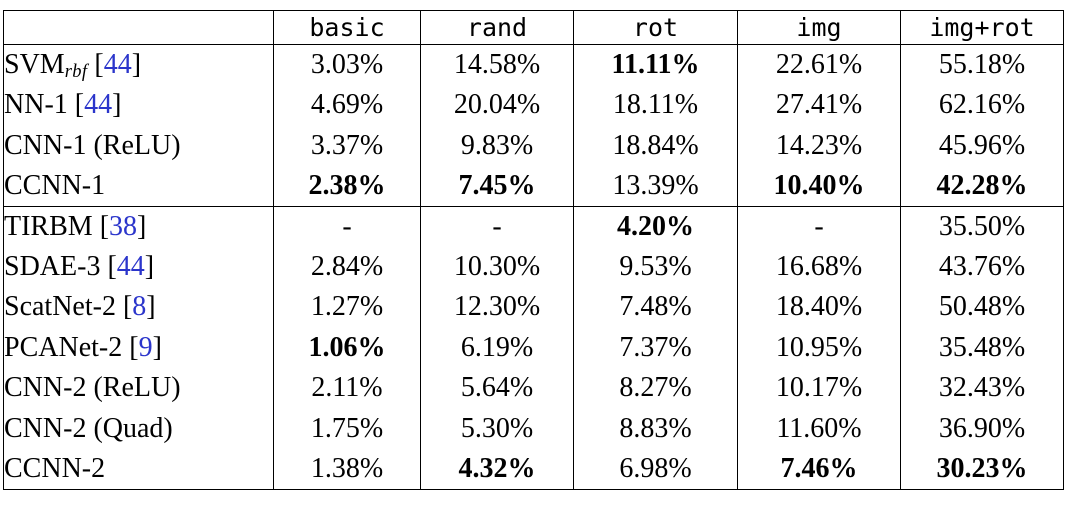  Describe the element at coordinates (982, 348) in the screenshot. I see `value-cell-img-rot: 35.48%` at that location.